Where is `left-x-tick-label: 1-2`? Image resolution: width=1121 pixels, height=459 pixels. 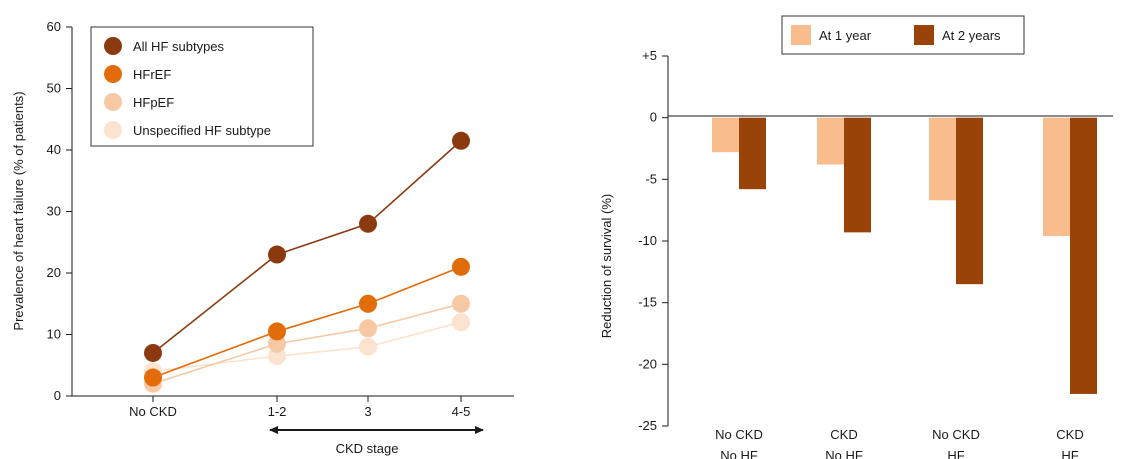 left-x-tick-label: 1-2 is located at coordinates (277, 411).